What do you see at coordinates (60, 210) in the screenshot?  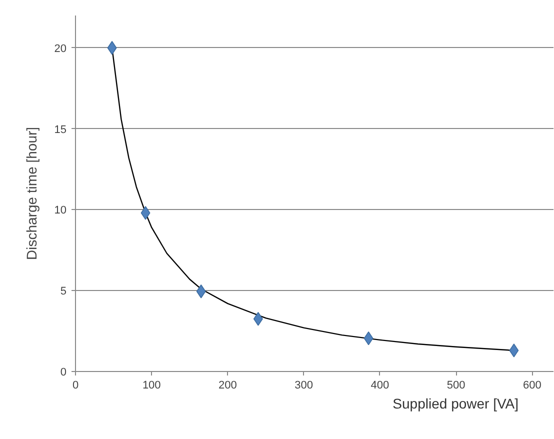 I see `y-tick-label: 10` at bounding box center [60, 210].